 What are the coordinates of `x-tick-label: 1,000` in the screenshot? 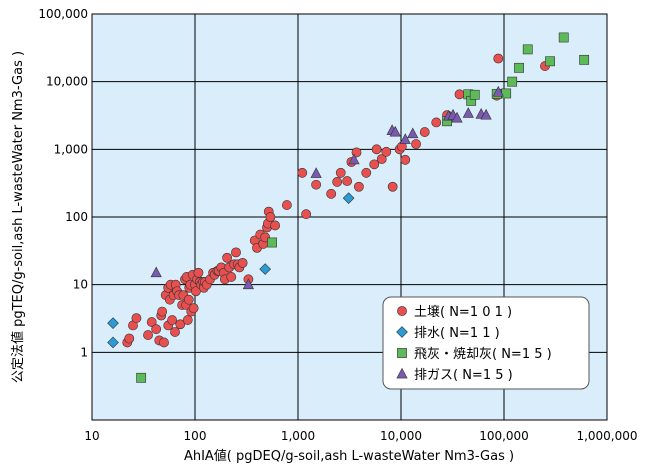 It's located at (298, 436).